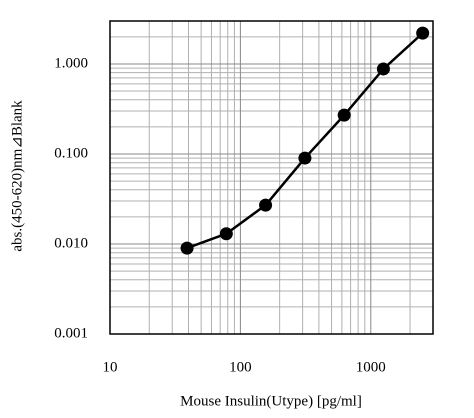  I want to click on y-tick-label: 0.100, so click(71, 153).